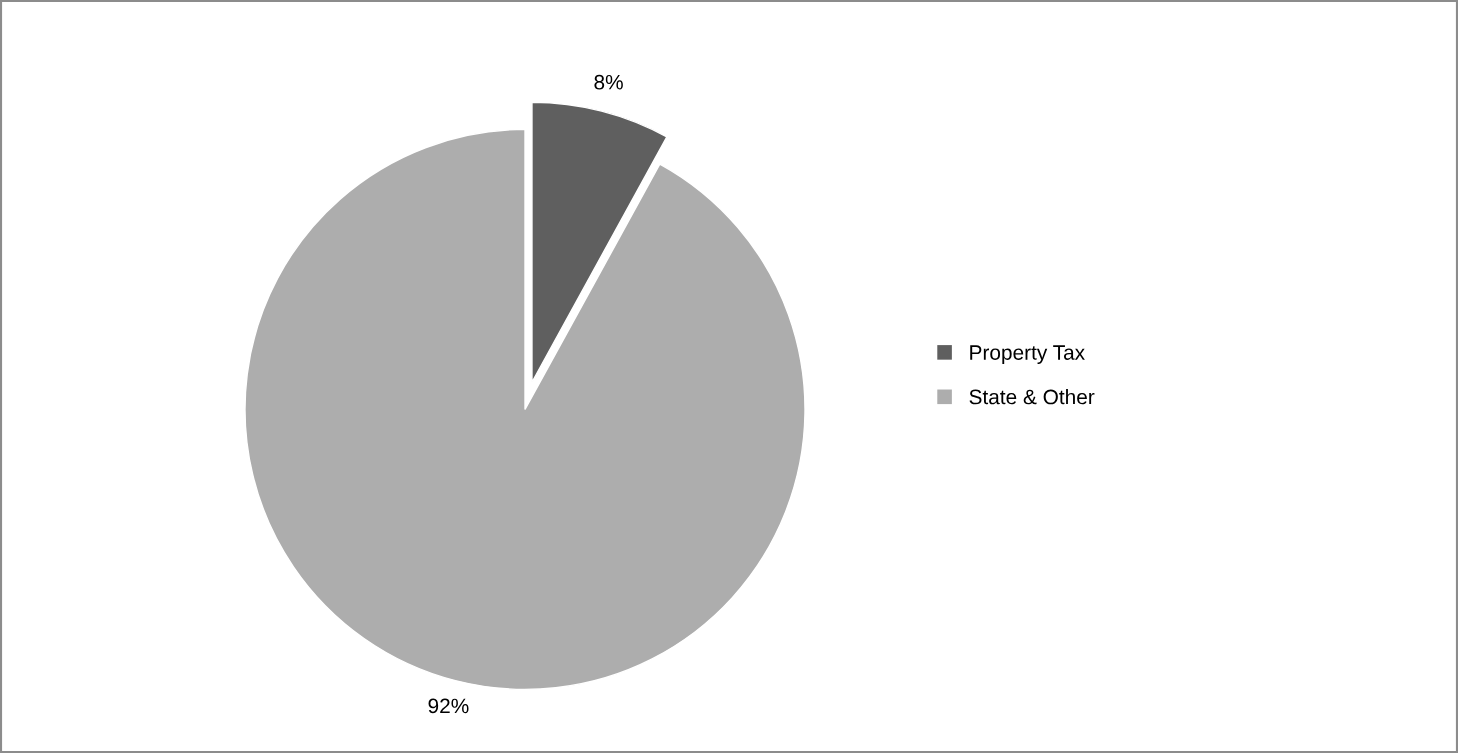 Image resolution: width=1458 pixels, height=753 pixels. What do you see at coordinates (1032, 397) in the screenshot?
I see `legend-label: State & Other` at bounding box center [1032, 397].